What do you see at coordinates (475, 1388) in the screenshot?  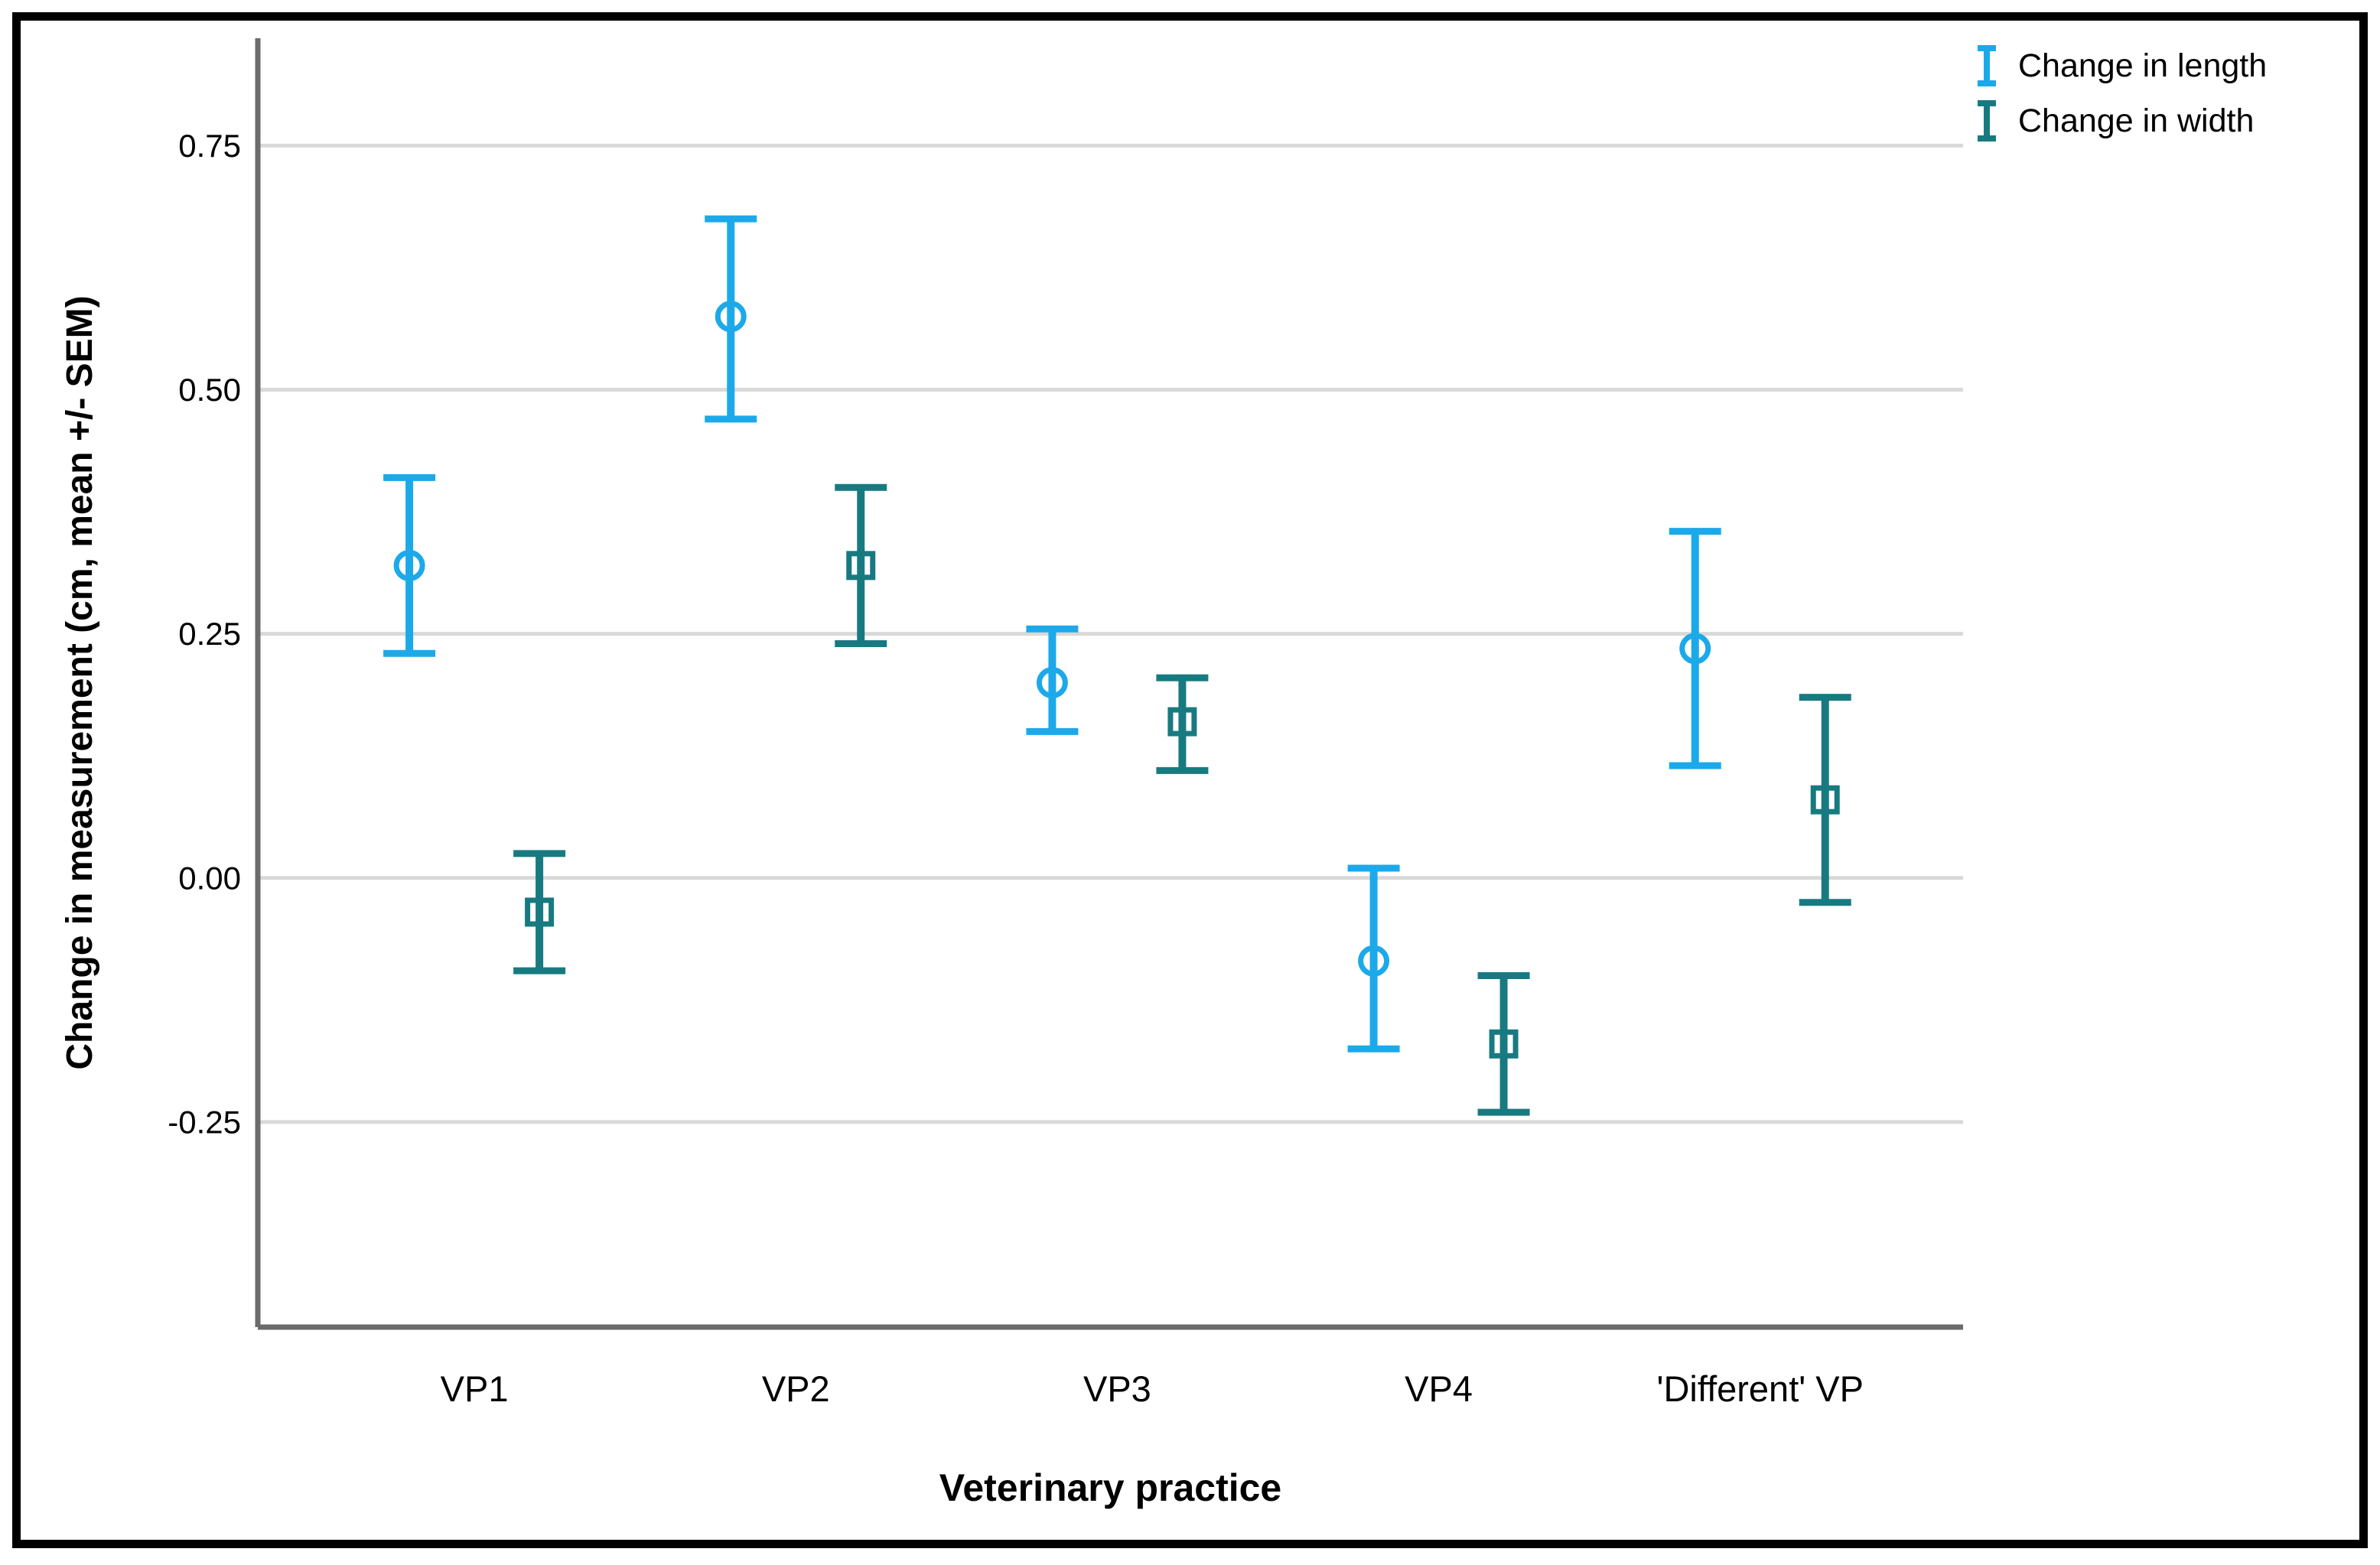 I see `x-category-label: VP1` at bounding box center [475, 1388].